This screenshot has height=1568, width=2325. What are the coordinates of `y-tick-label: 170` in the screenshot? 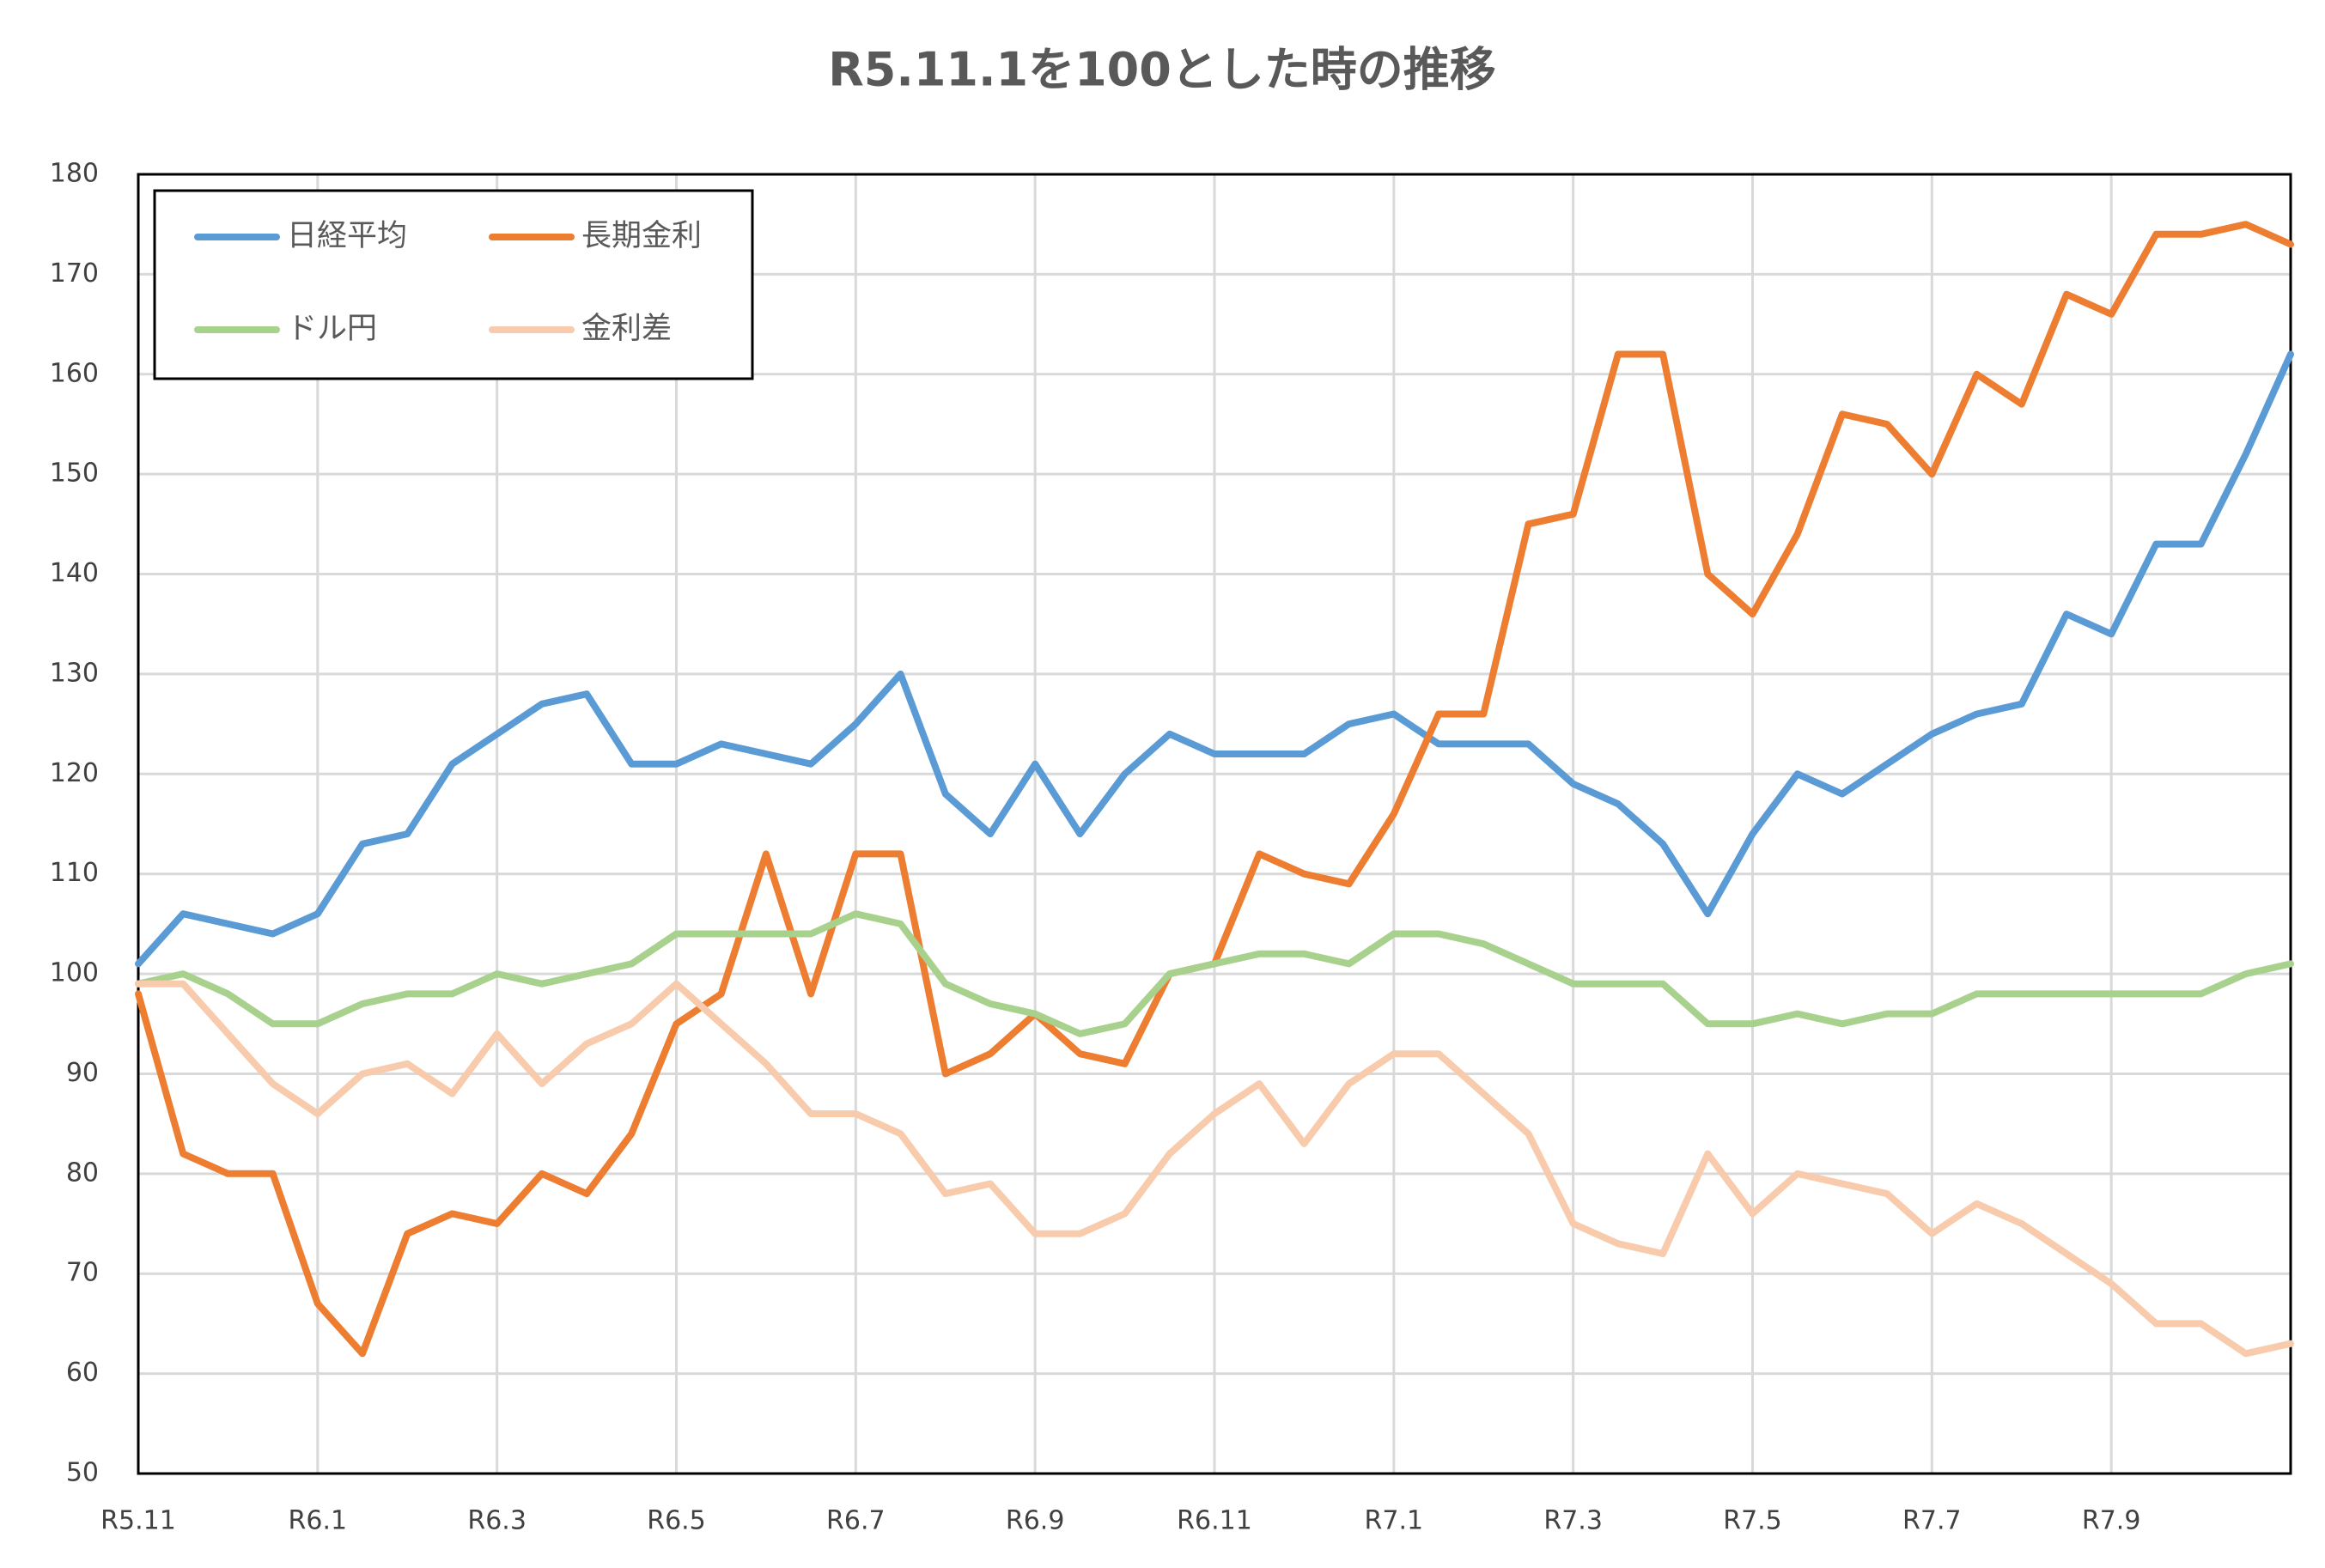 It's located at (74, 273).